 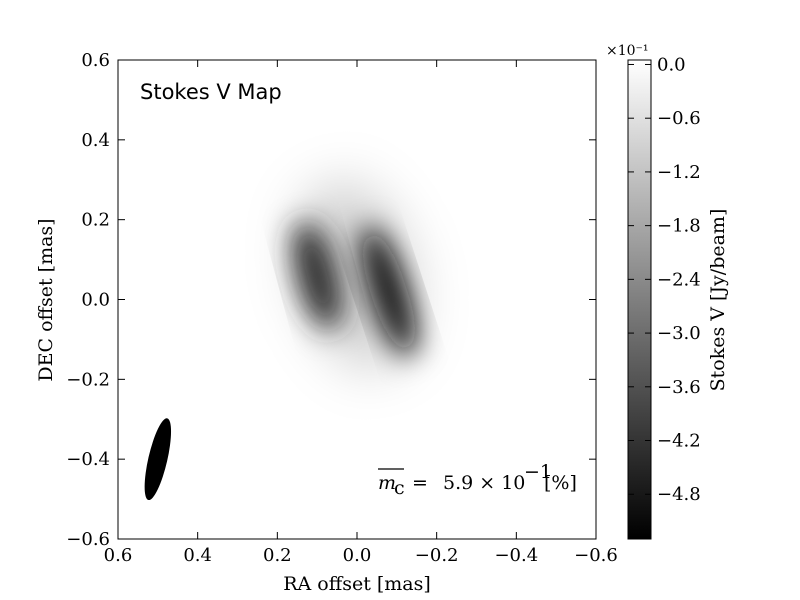 I want to click on x-tick-label: 0.0, so click(x=357, y=555).